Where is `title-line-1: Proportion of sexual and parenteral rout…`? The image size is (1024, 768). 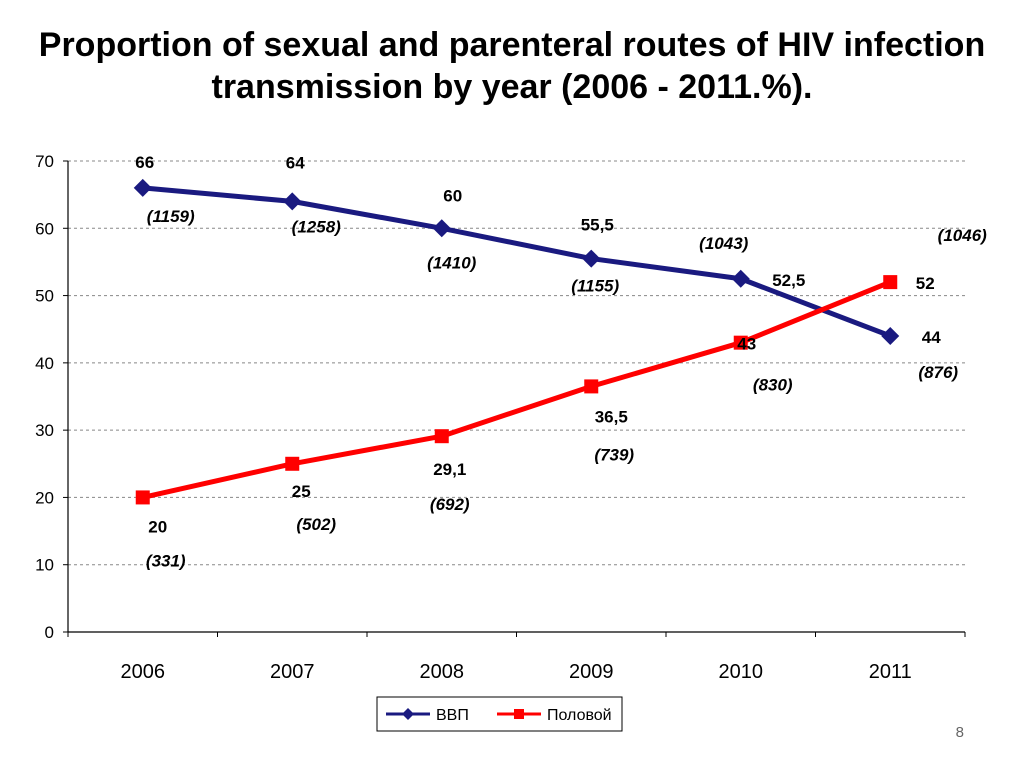 title-line-1: Proportion of sexual and parenteral rout… is located at coordinates (512, 45).